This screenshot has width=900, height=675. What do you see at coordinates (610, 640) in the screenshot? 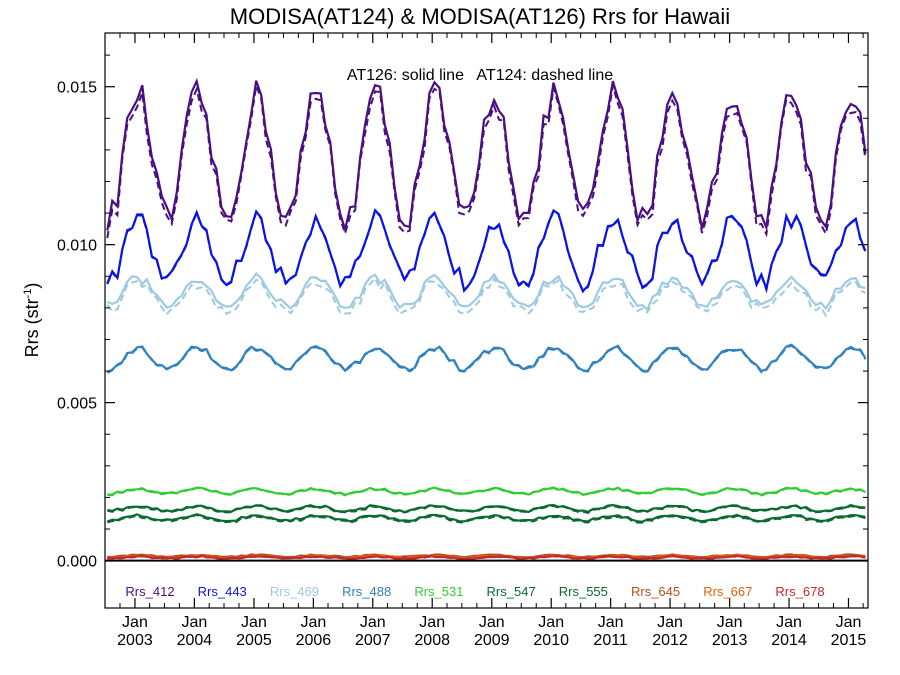
I see `x-tick-year: 2011` at bounding box center [610, 640].